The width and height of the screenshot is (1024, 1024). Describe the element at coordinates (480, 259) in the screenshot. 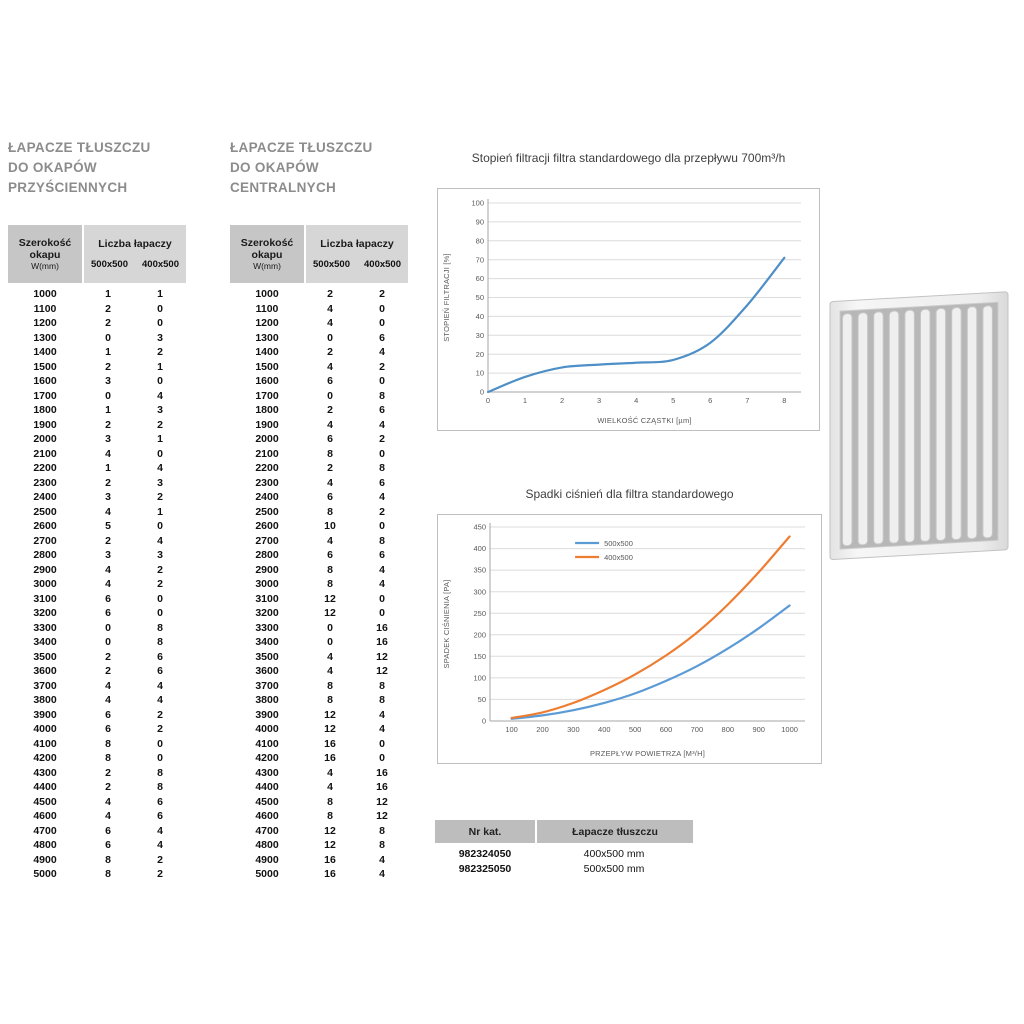

I see `svg-text: 70` at that location.